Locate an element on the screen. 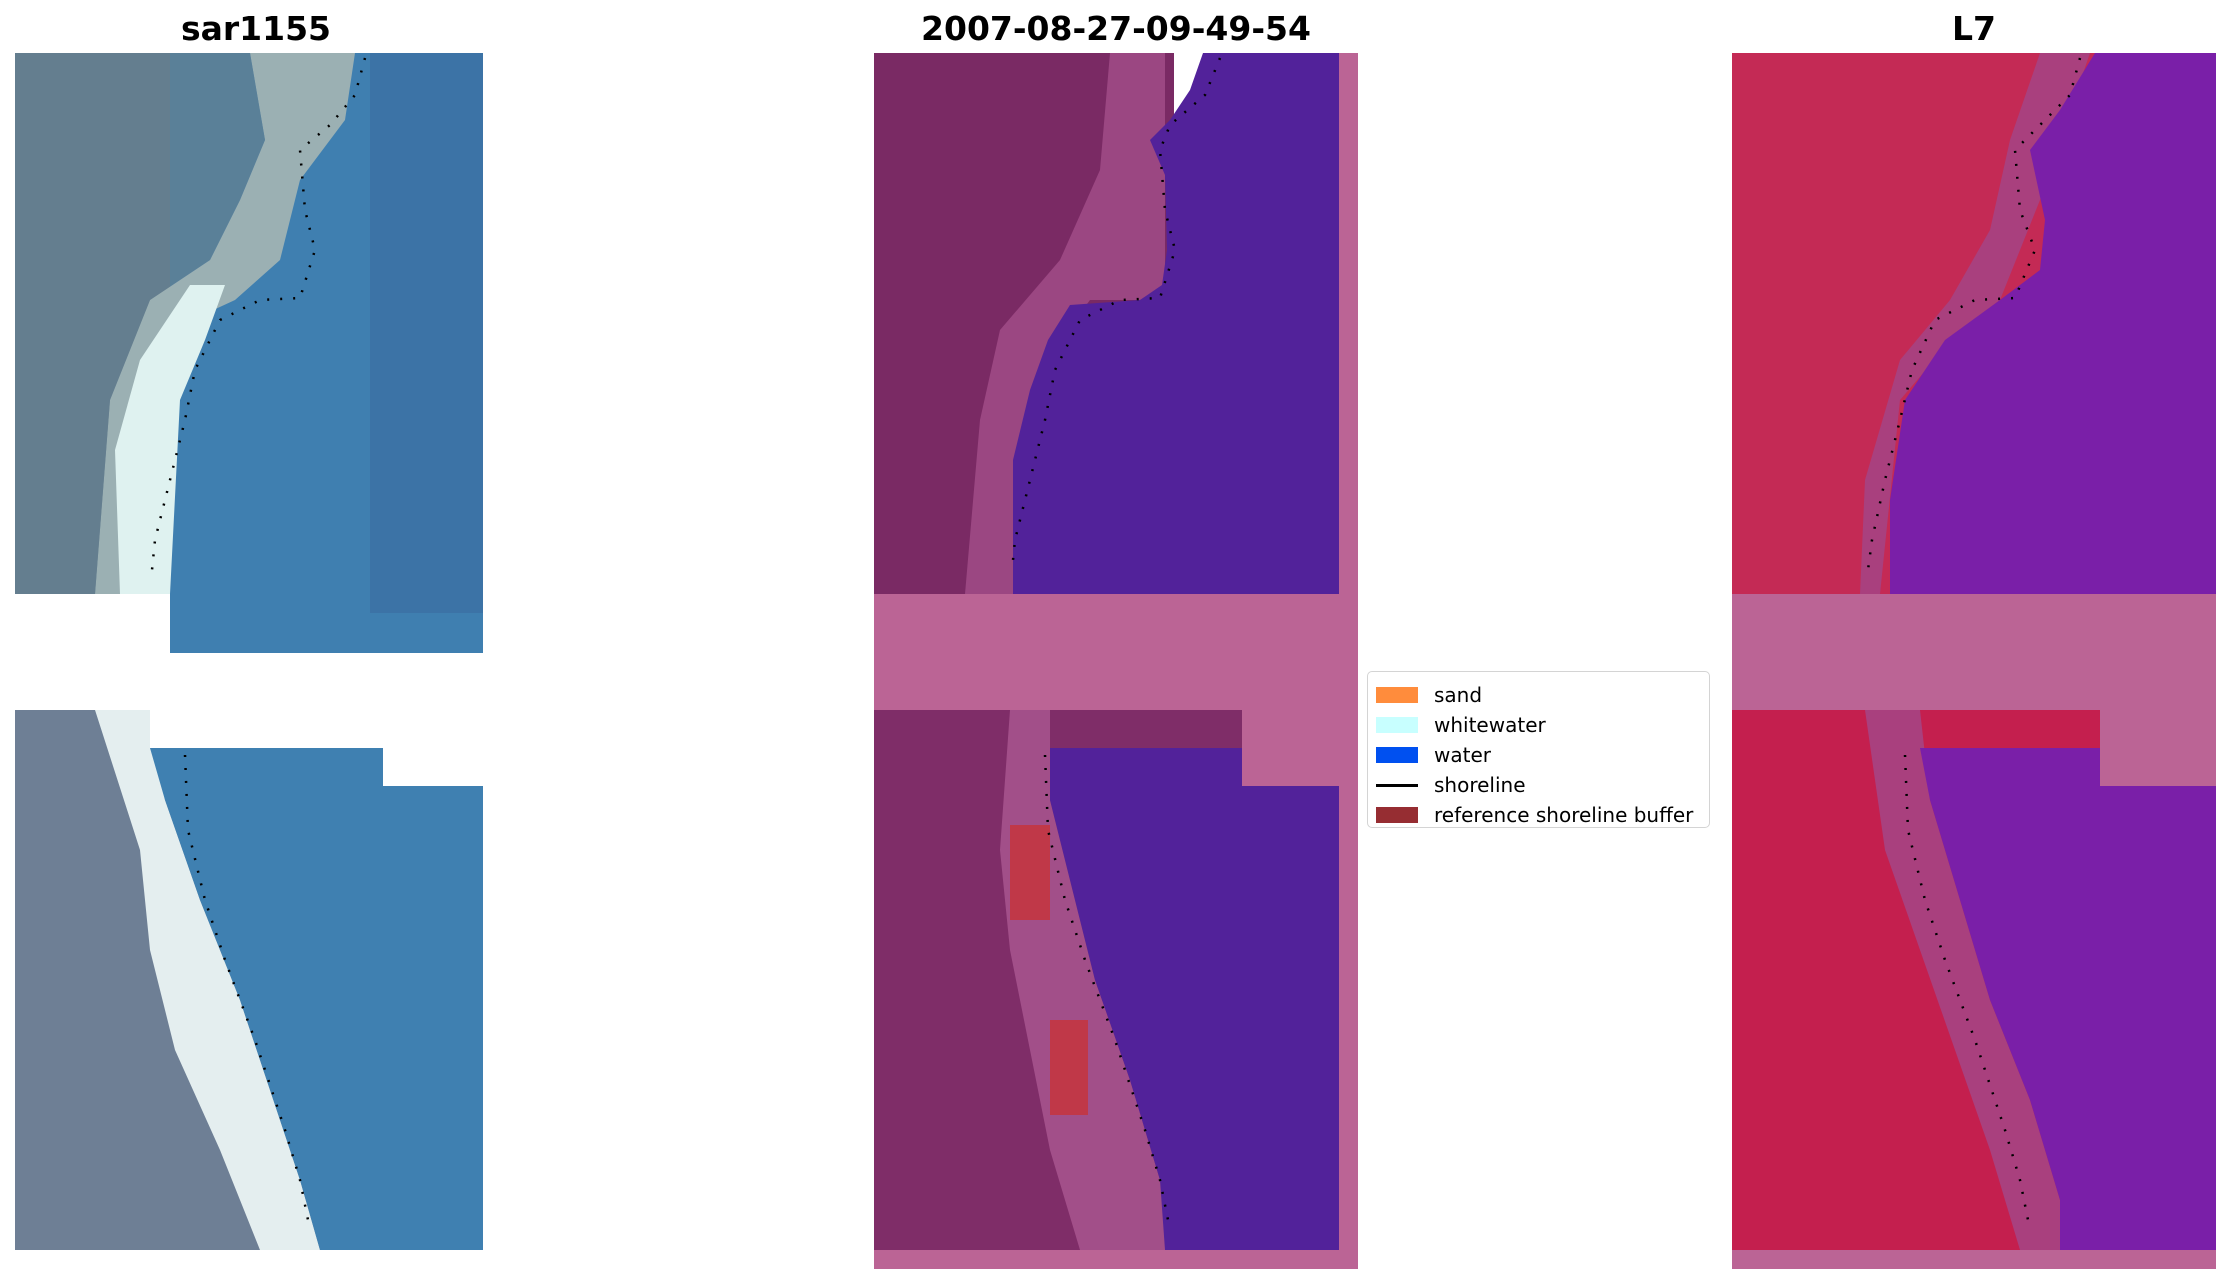 The width and height of the screenshot is (2227, 1283). panel-title-classified: 2007-08-27-09-49-54 is located at coordinates (1116, 28).